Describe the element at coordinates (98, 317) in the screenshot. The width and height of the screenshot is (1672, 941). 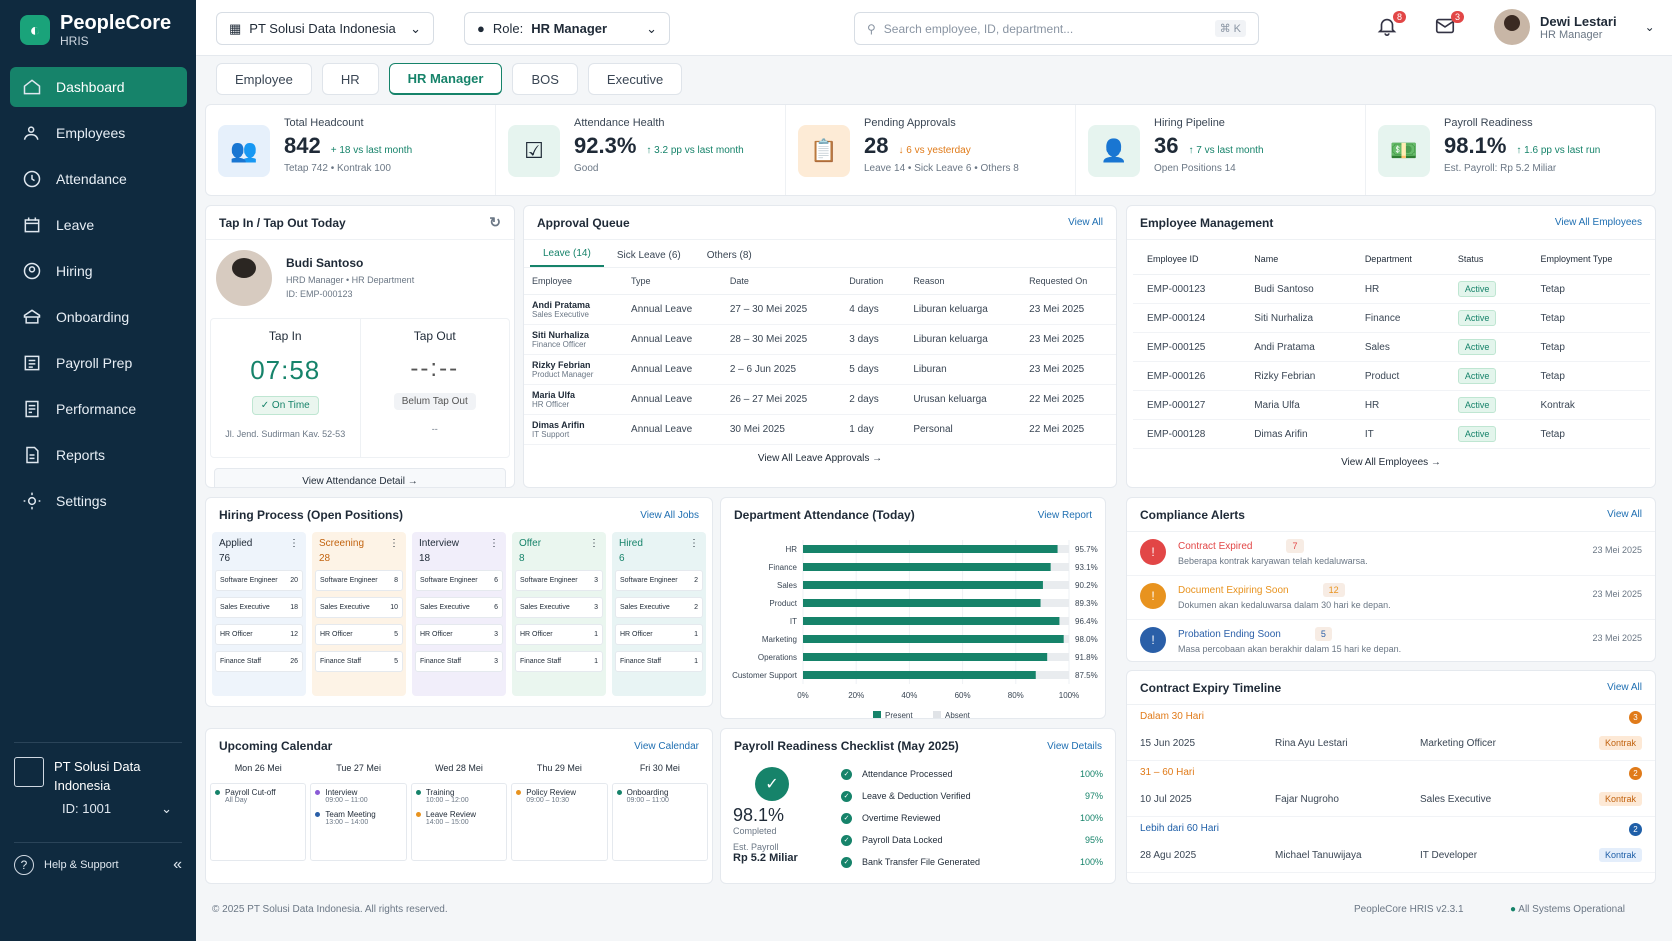
I see `sidebar-item-onboarding: Onboarding` at that location.